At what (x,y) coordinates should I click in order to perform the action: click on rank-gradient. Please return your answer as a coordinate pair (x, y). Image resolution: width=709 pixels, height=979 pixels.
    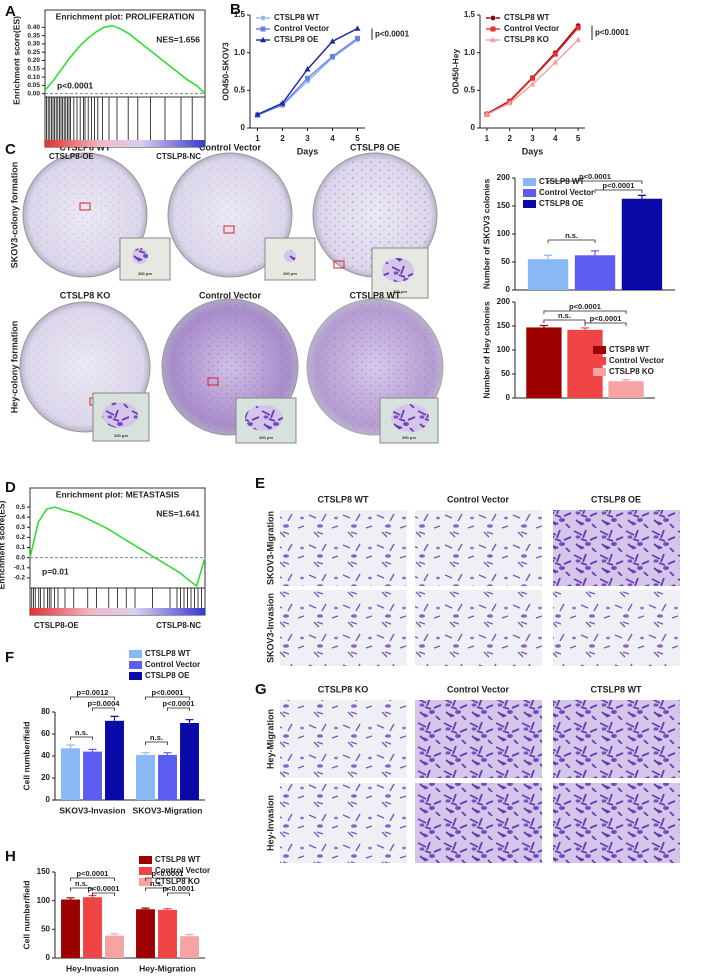
    Looking at the image, I should click on (117, 611).